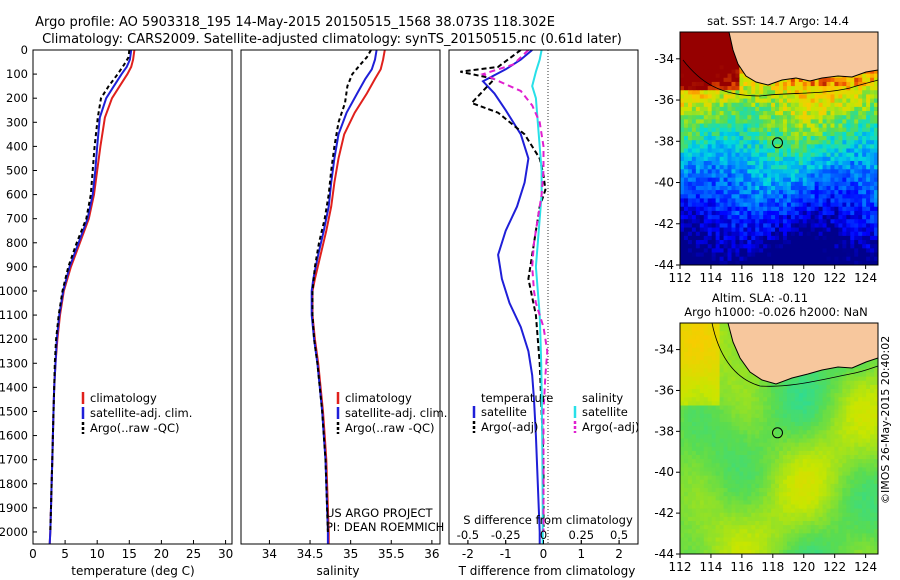  What do you see at coordinates (17, 122) in the screenshot?
I see `y-tick-label: 300` at bounding box center [17, 122].